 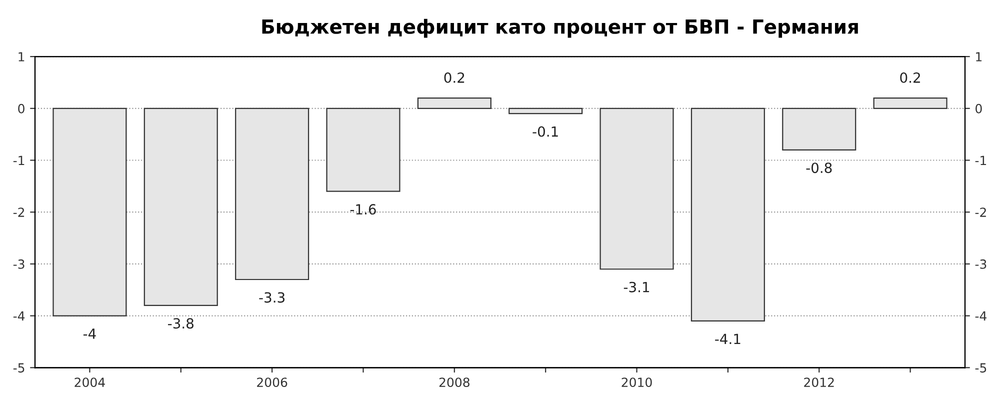 I want to click on x-tick-label: 2010, so click(x=637, y=383).